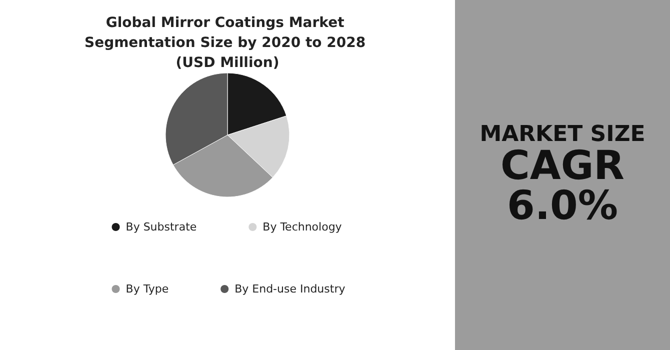  Describe the element at coordinates (147, 289) in the screenshot. I see `legend-label: By Type` at that location.